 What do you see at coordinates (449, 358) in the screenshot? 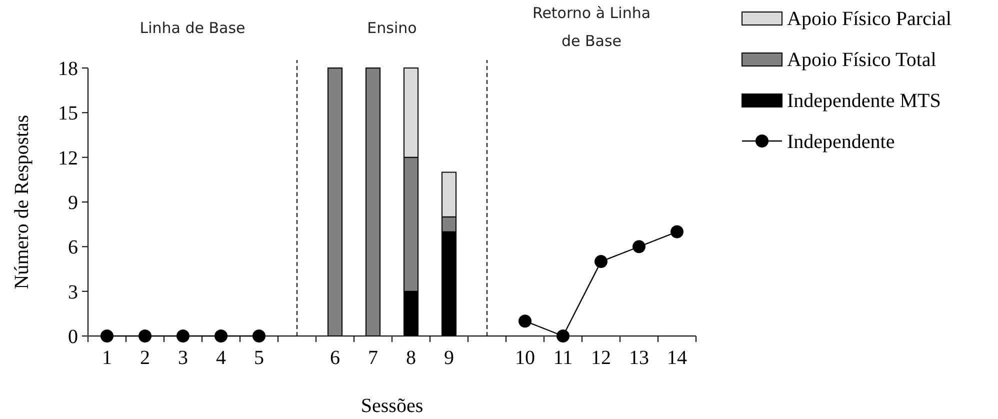
I see `x-tick-label: 9` at bounding box center [449, 358].